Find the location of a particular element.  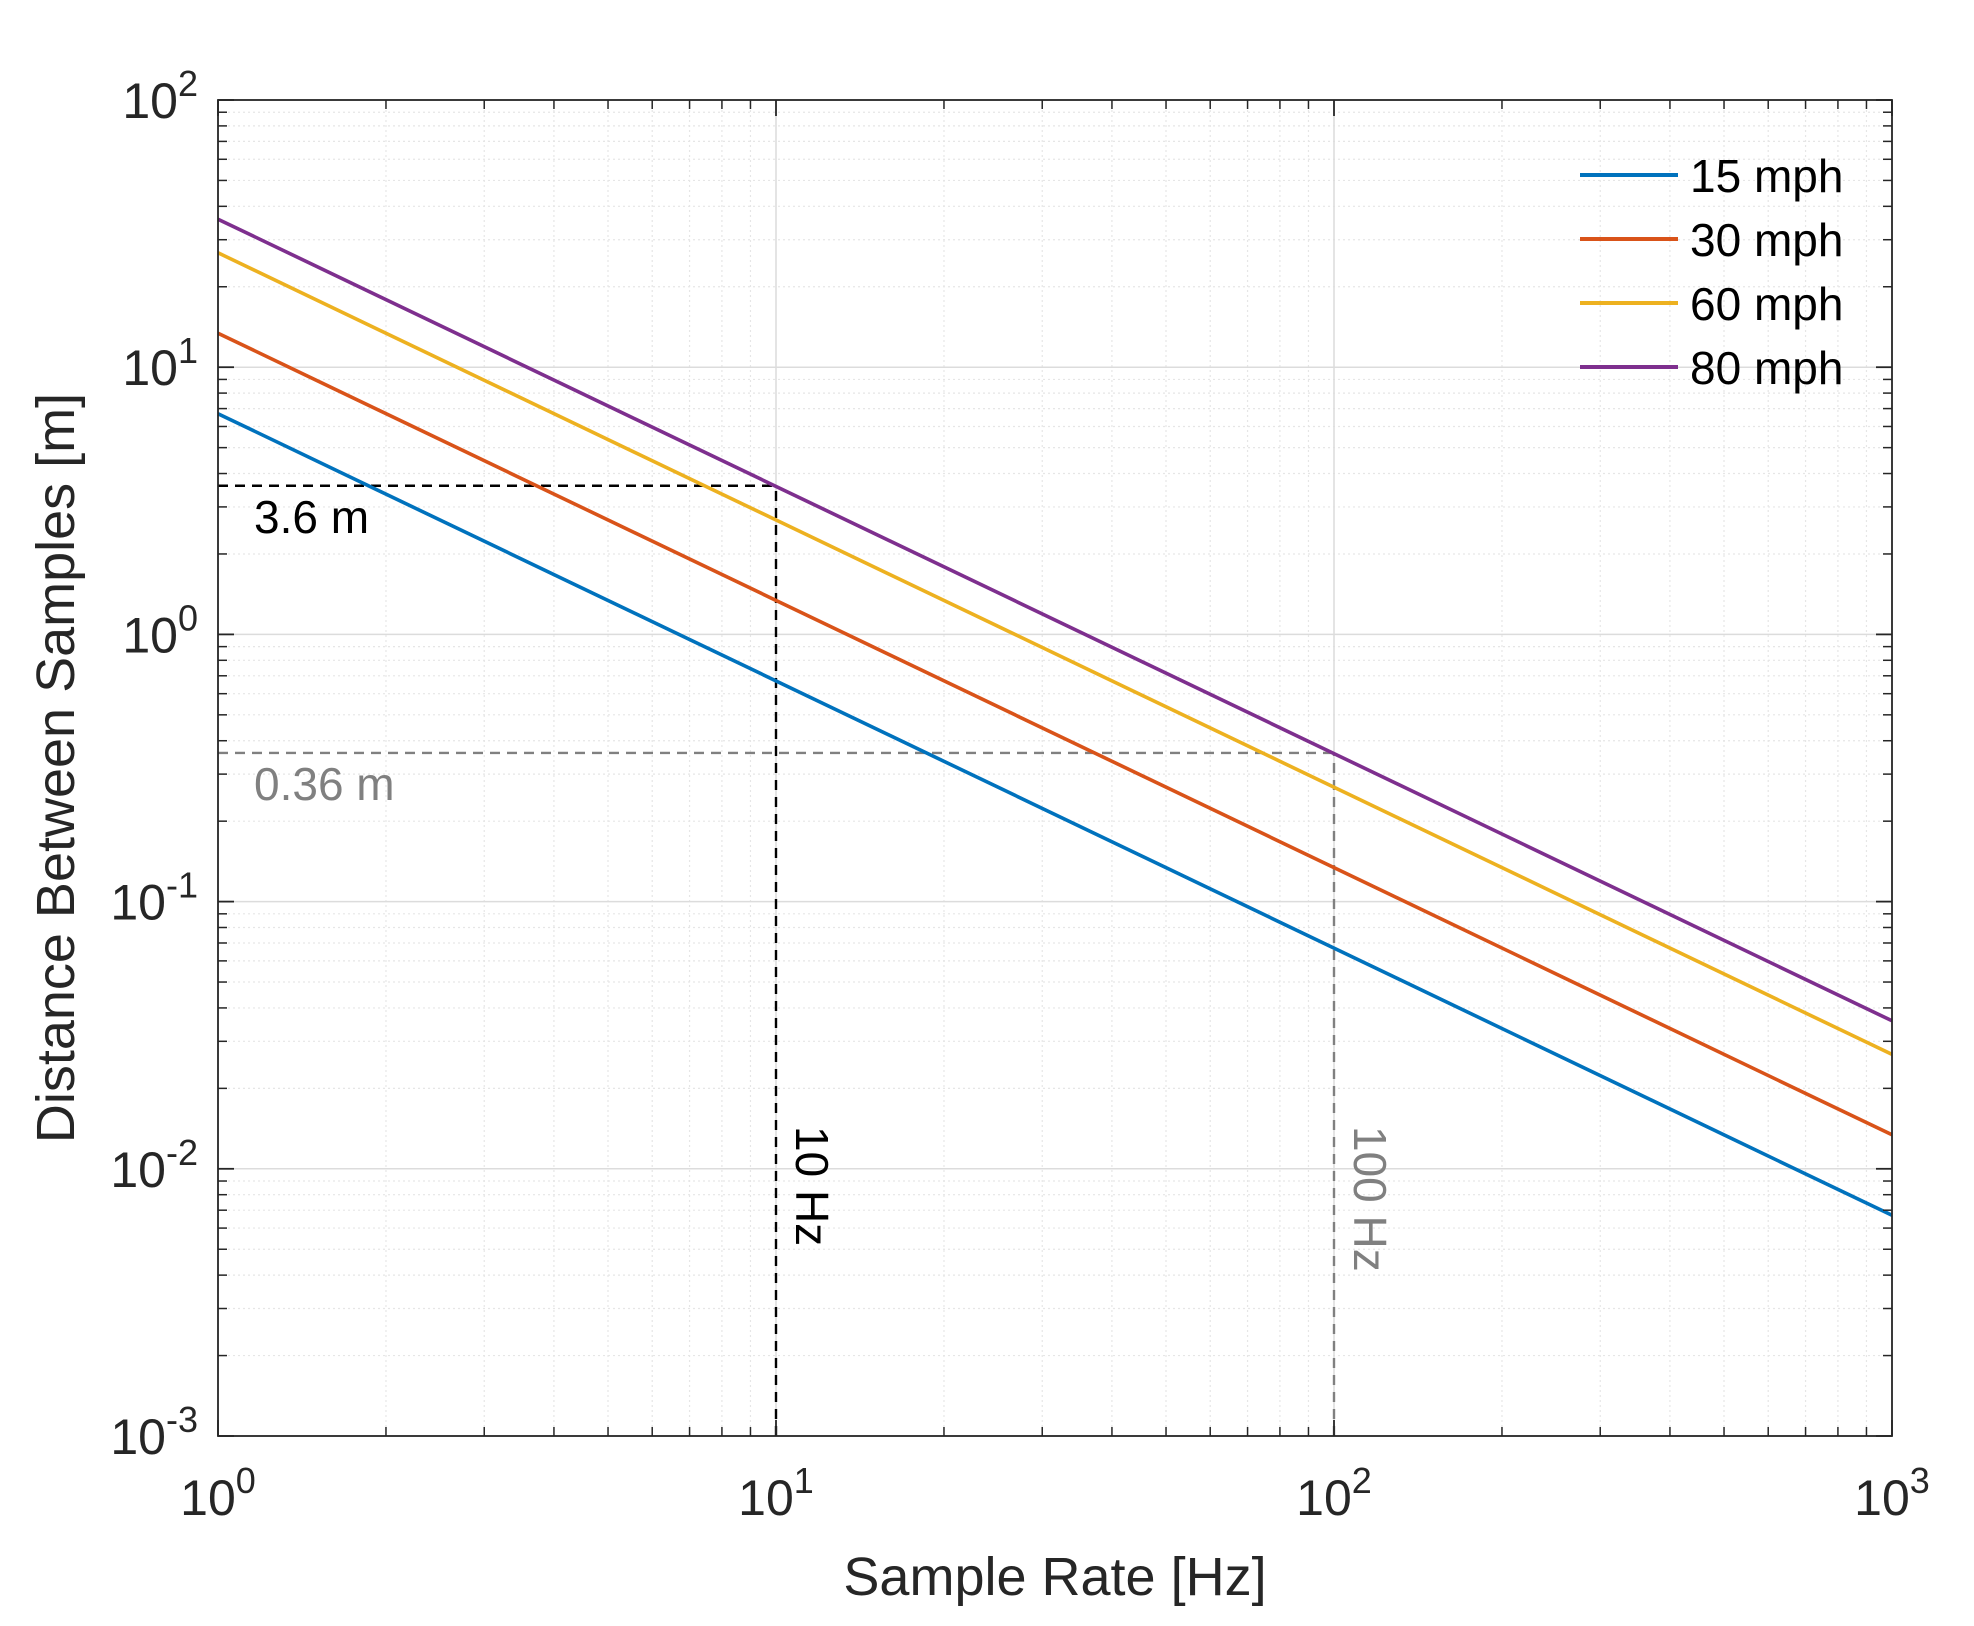

annotation-label: 10 Hz is located at coordinates (812, 1186).